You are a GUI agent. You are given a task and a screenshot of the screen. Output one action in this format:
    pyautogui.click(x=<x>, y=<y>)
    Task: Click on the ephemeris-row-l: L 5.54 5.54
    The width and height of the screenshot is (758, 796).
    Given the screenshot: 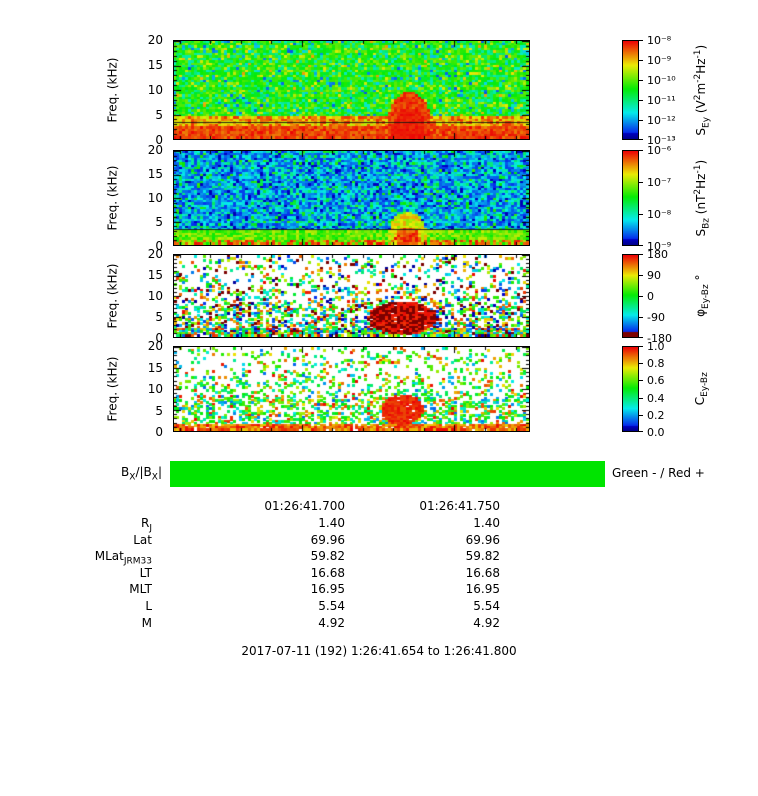 What is the action you would take?
    pyautogui.click(x=379, y=607)
    